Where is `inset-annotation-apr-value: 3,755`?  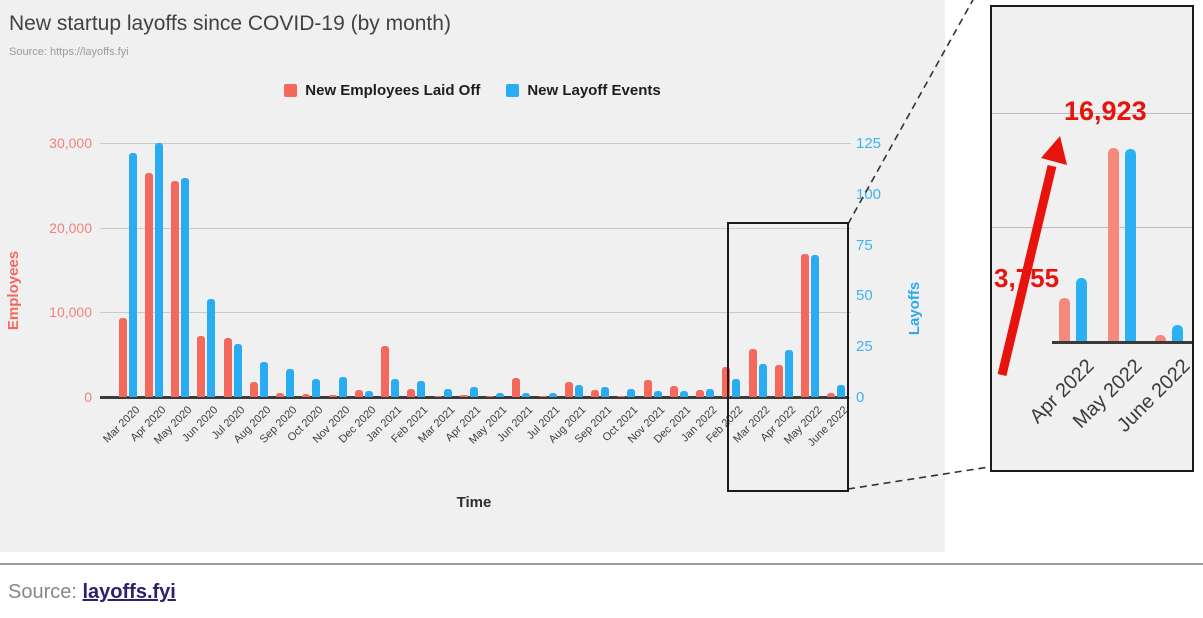
inset-annotation-apr-value: 3,755 is located at coordinates (1027, 278).